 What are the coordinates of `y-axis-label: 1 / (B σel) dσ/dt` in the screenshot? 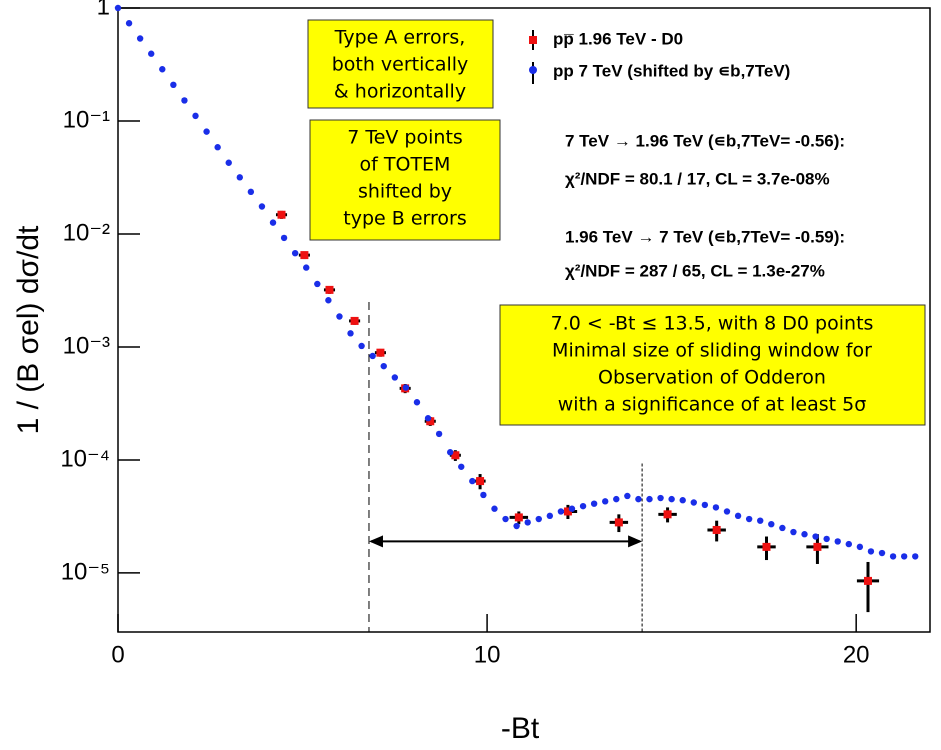 It's located at (28, 329).